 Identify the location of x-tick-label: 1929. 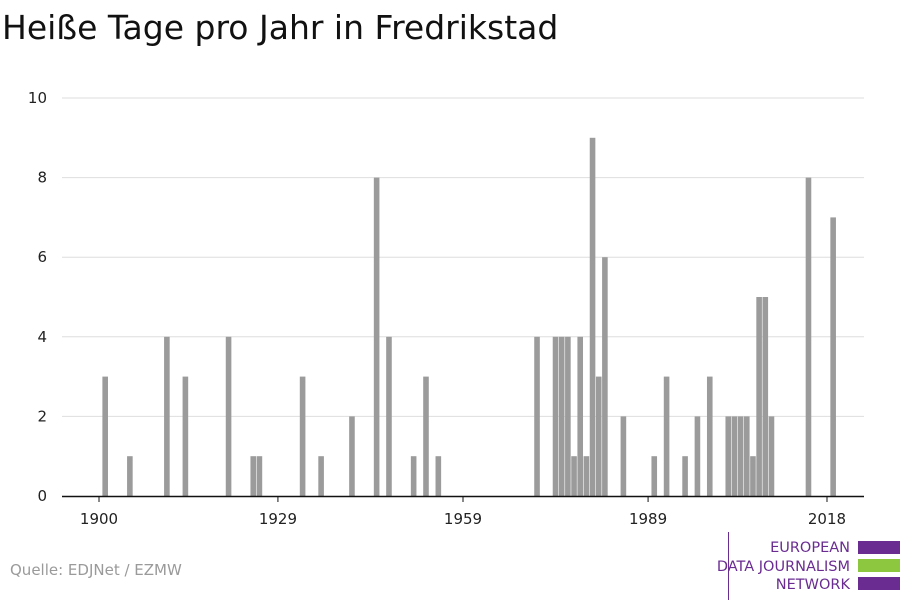
(278, 519).